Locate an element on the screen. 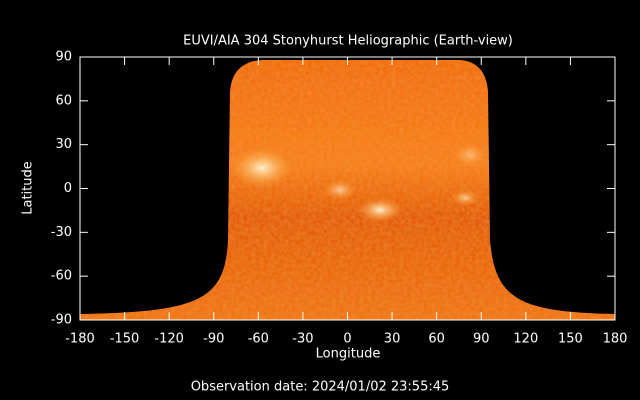  y-tick-label: -90 is located at coordinates (61, 320).